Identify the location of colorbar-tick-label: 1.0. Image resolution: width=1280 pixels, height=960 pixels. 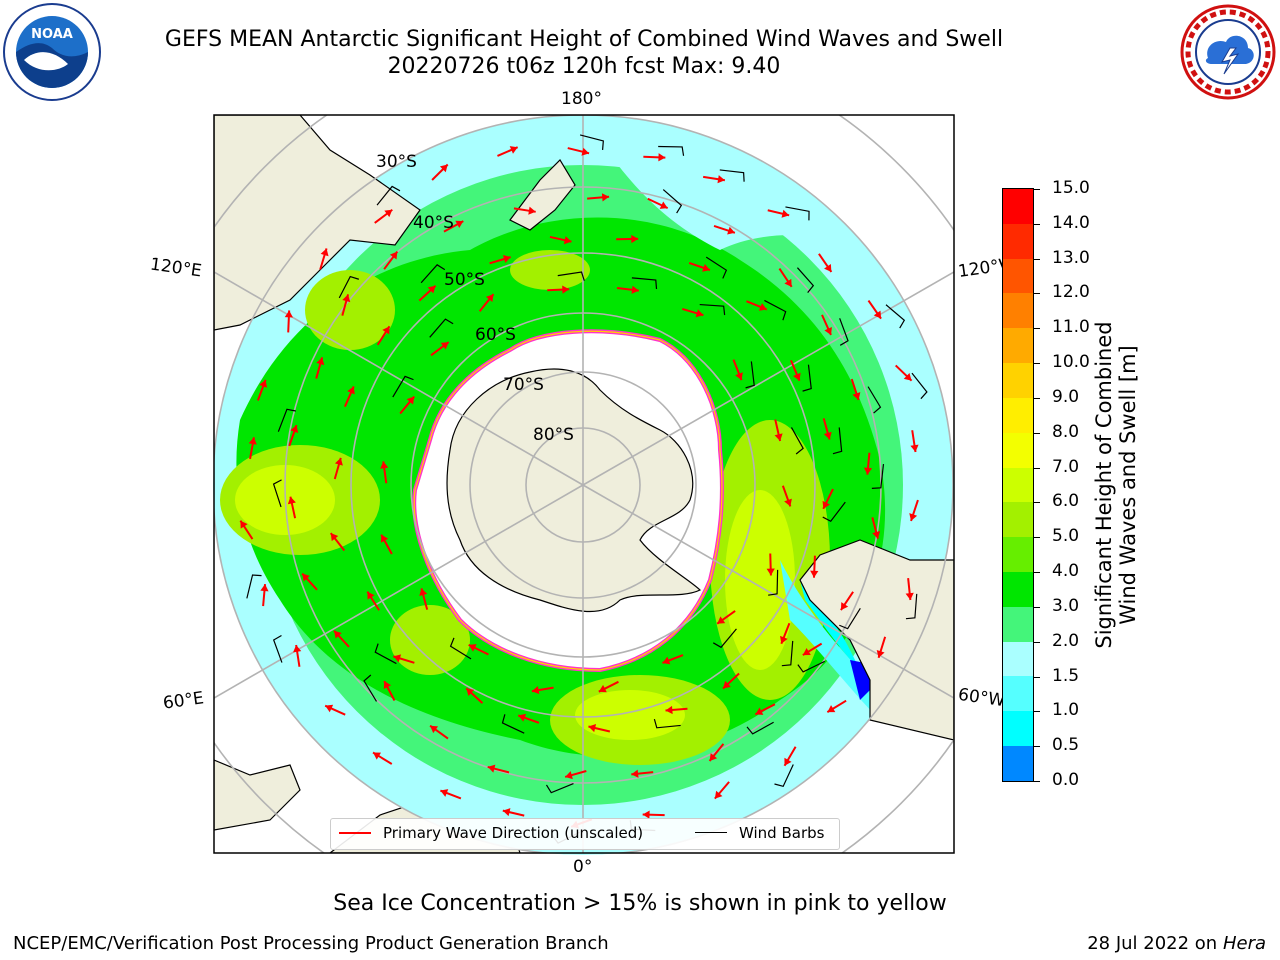
(1066, 710).